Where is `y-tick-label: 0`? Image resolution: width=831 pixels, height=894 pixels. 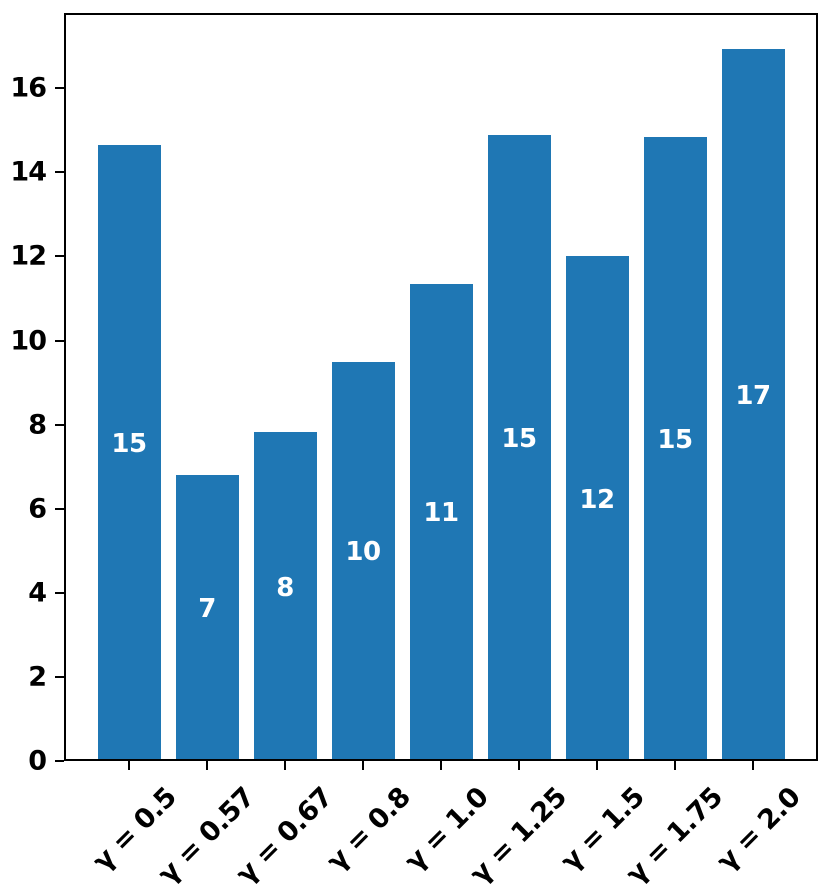
y-tick-label: 0 is located at coordinates (37, 761).